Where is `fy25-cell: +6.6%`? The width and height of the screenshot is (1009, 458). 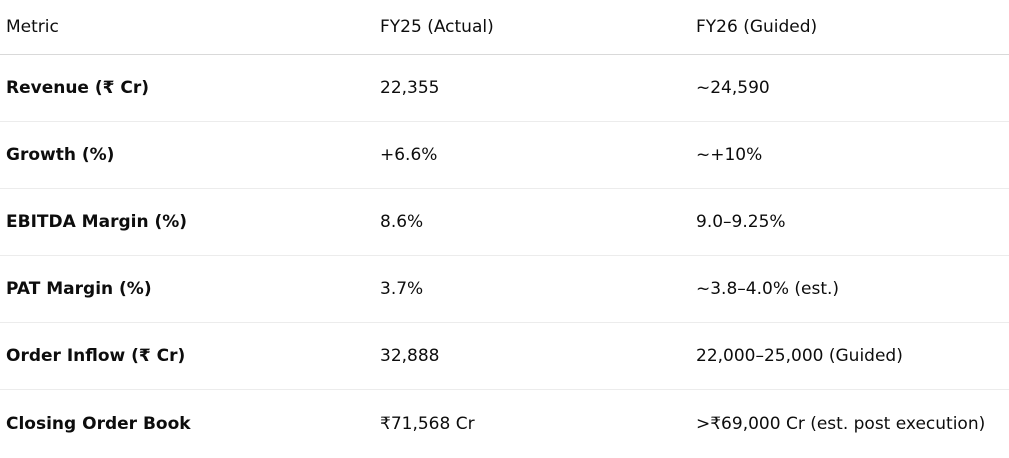
fy25-cell: +6.6% is located at coordinates (532, 155).